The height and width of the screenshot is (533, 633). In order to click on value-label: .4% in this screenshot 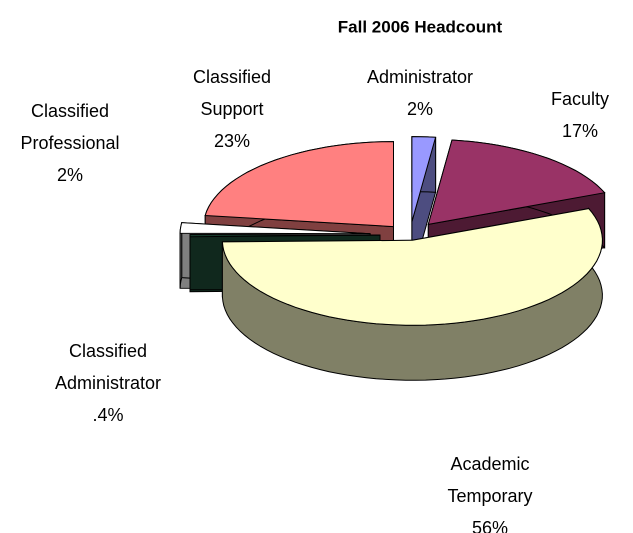, I will do `click(107, 415)`.